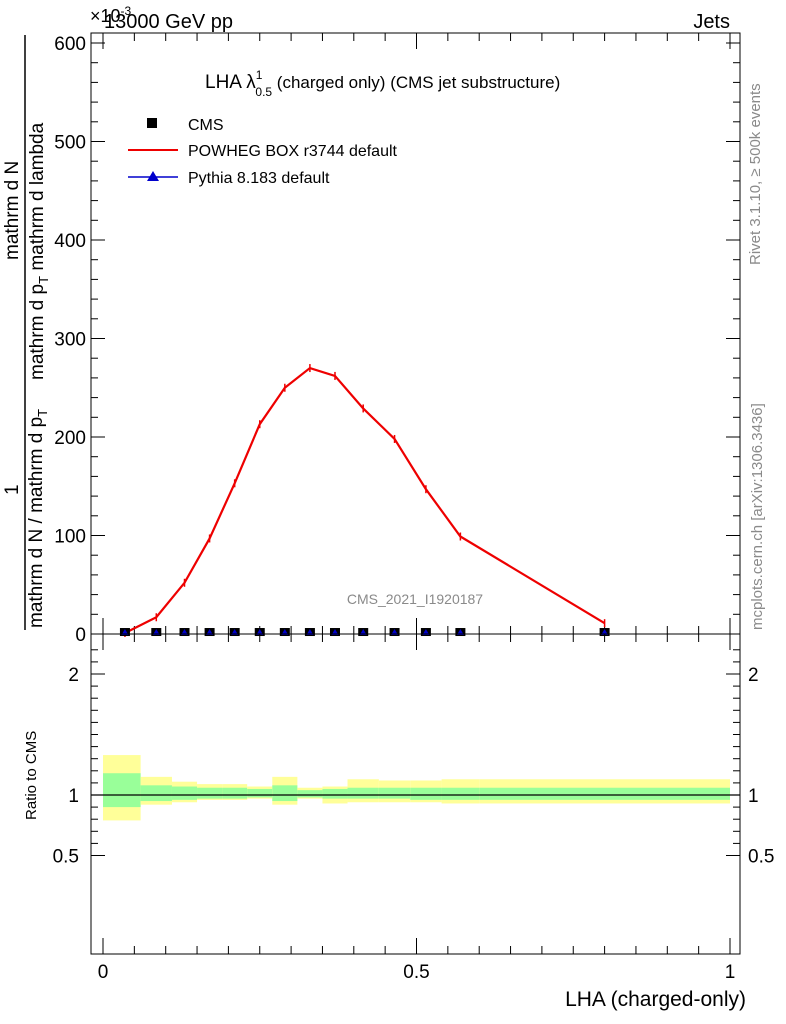 The height and width of the screenshot is (1024, 786). I want to click on ylabel-numerator-1: 1, so click(12, 489).